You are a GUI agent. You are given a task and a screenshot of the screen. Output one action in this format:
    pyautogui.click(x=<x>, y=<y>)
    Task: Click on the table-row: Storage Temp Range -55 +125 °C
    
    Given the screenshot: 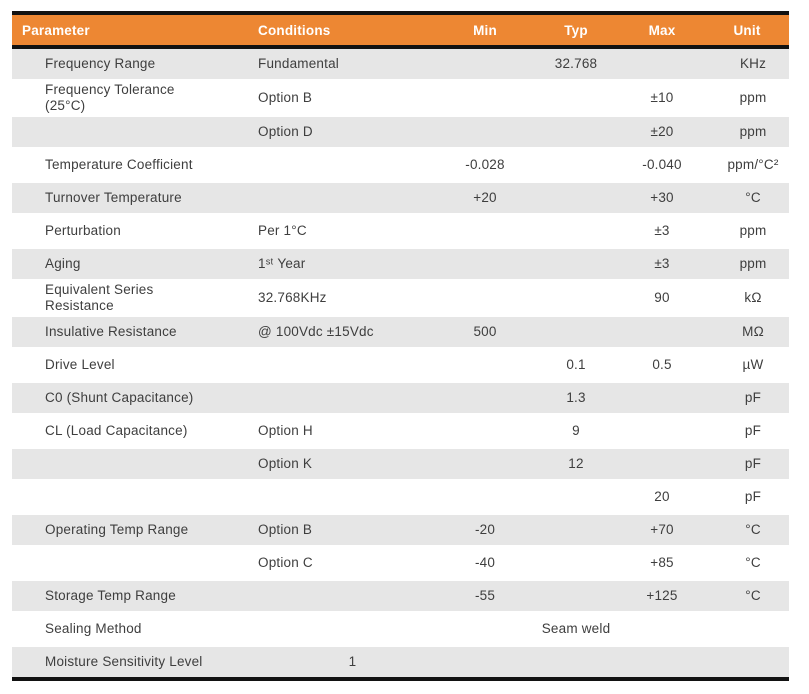 What is the action you would take?
    pyautogui.click(x=400, y=597)
    